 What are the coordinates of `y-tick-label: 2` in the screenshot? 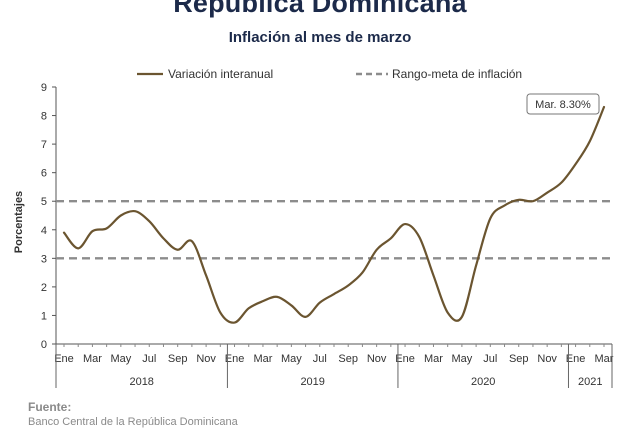 It's located at (44, 288).